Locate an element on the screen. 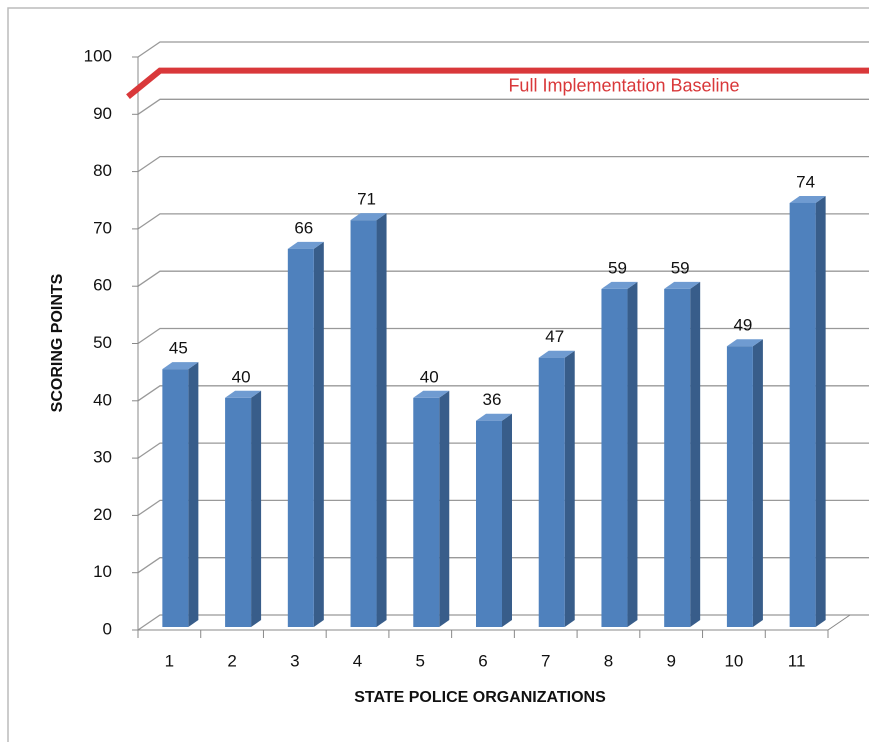  data-label: 71 is located at coordinates (366, 199).